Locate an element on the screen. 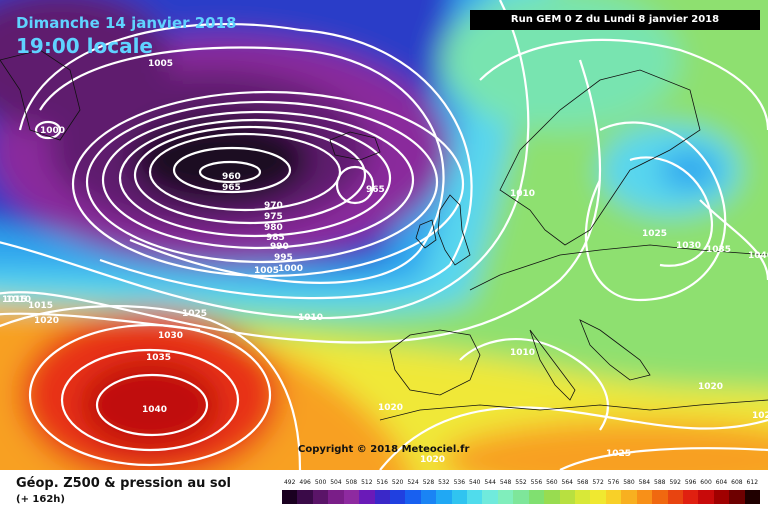 The height and width of the screenshot is (512, 768). scale-tick-label: 600 is located at coordinates (706, 482).